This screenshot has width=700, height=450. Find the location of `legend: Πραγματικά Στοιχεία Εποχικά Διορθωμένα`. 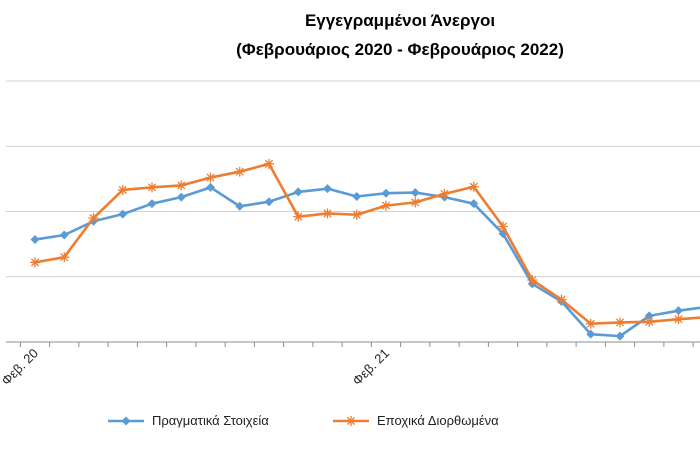

legend: Πραγματικά Στοιχεία Εποχικά Διορθωμένα is located at coordinates (350, 423).